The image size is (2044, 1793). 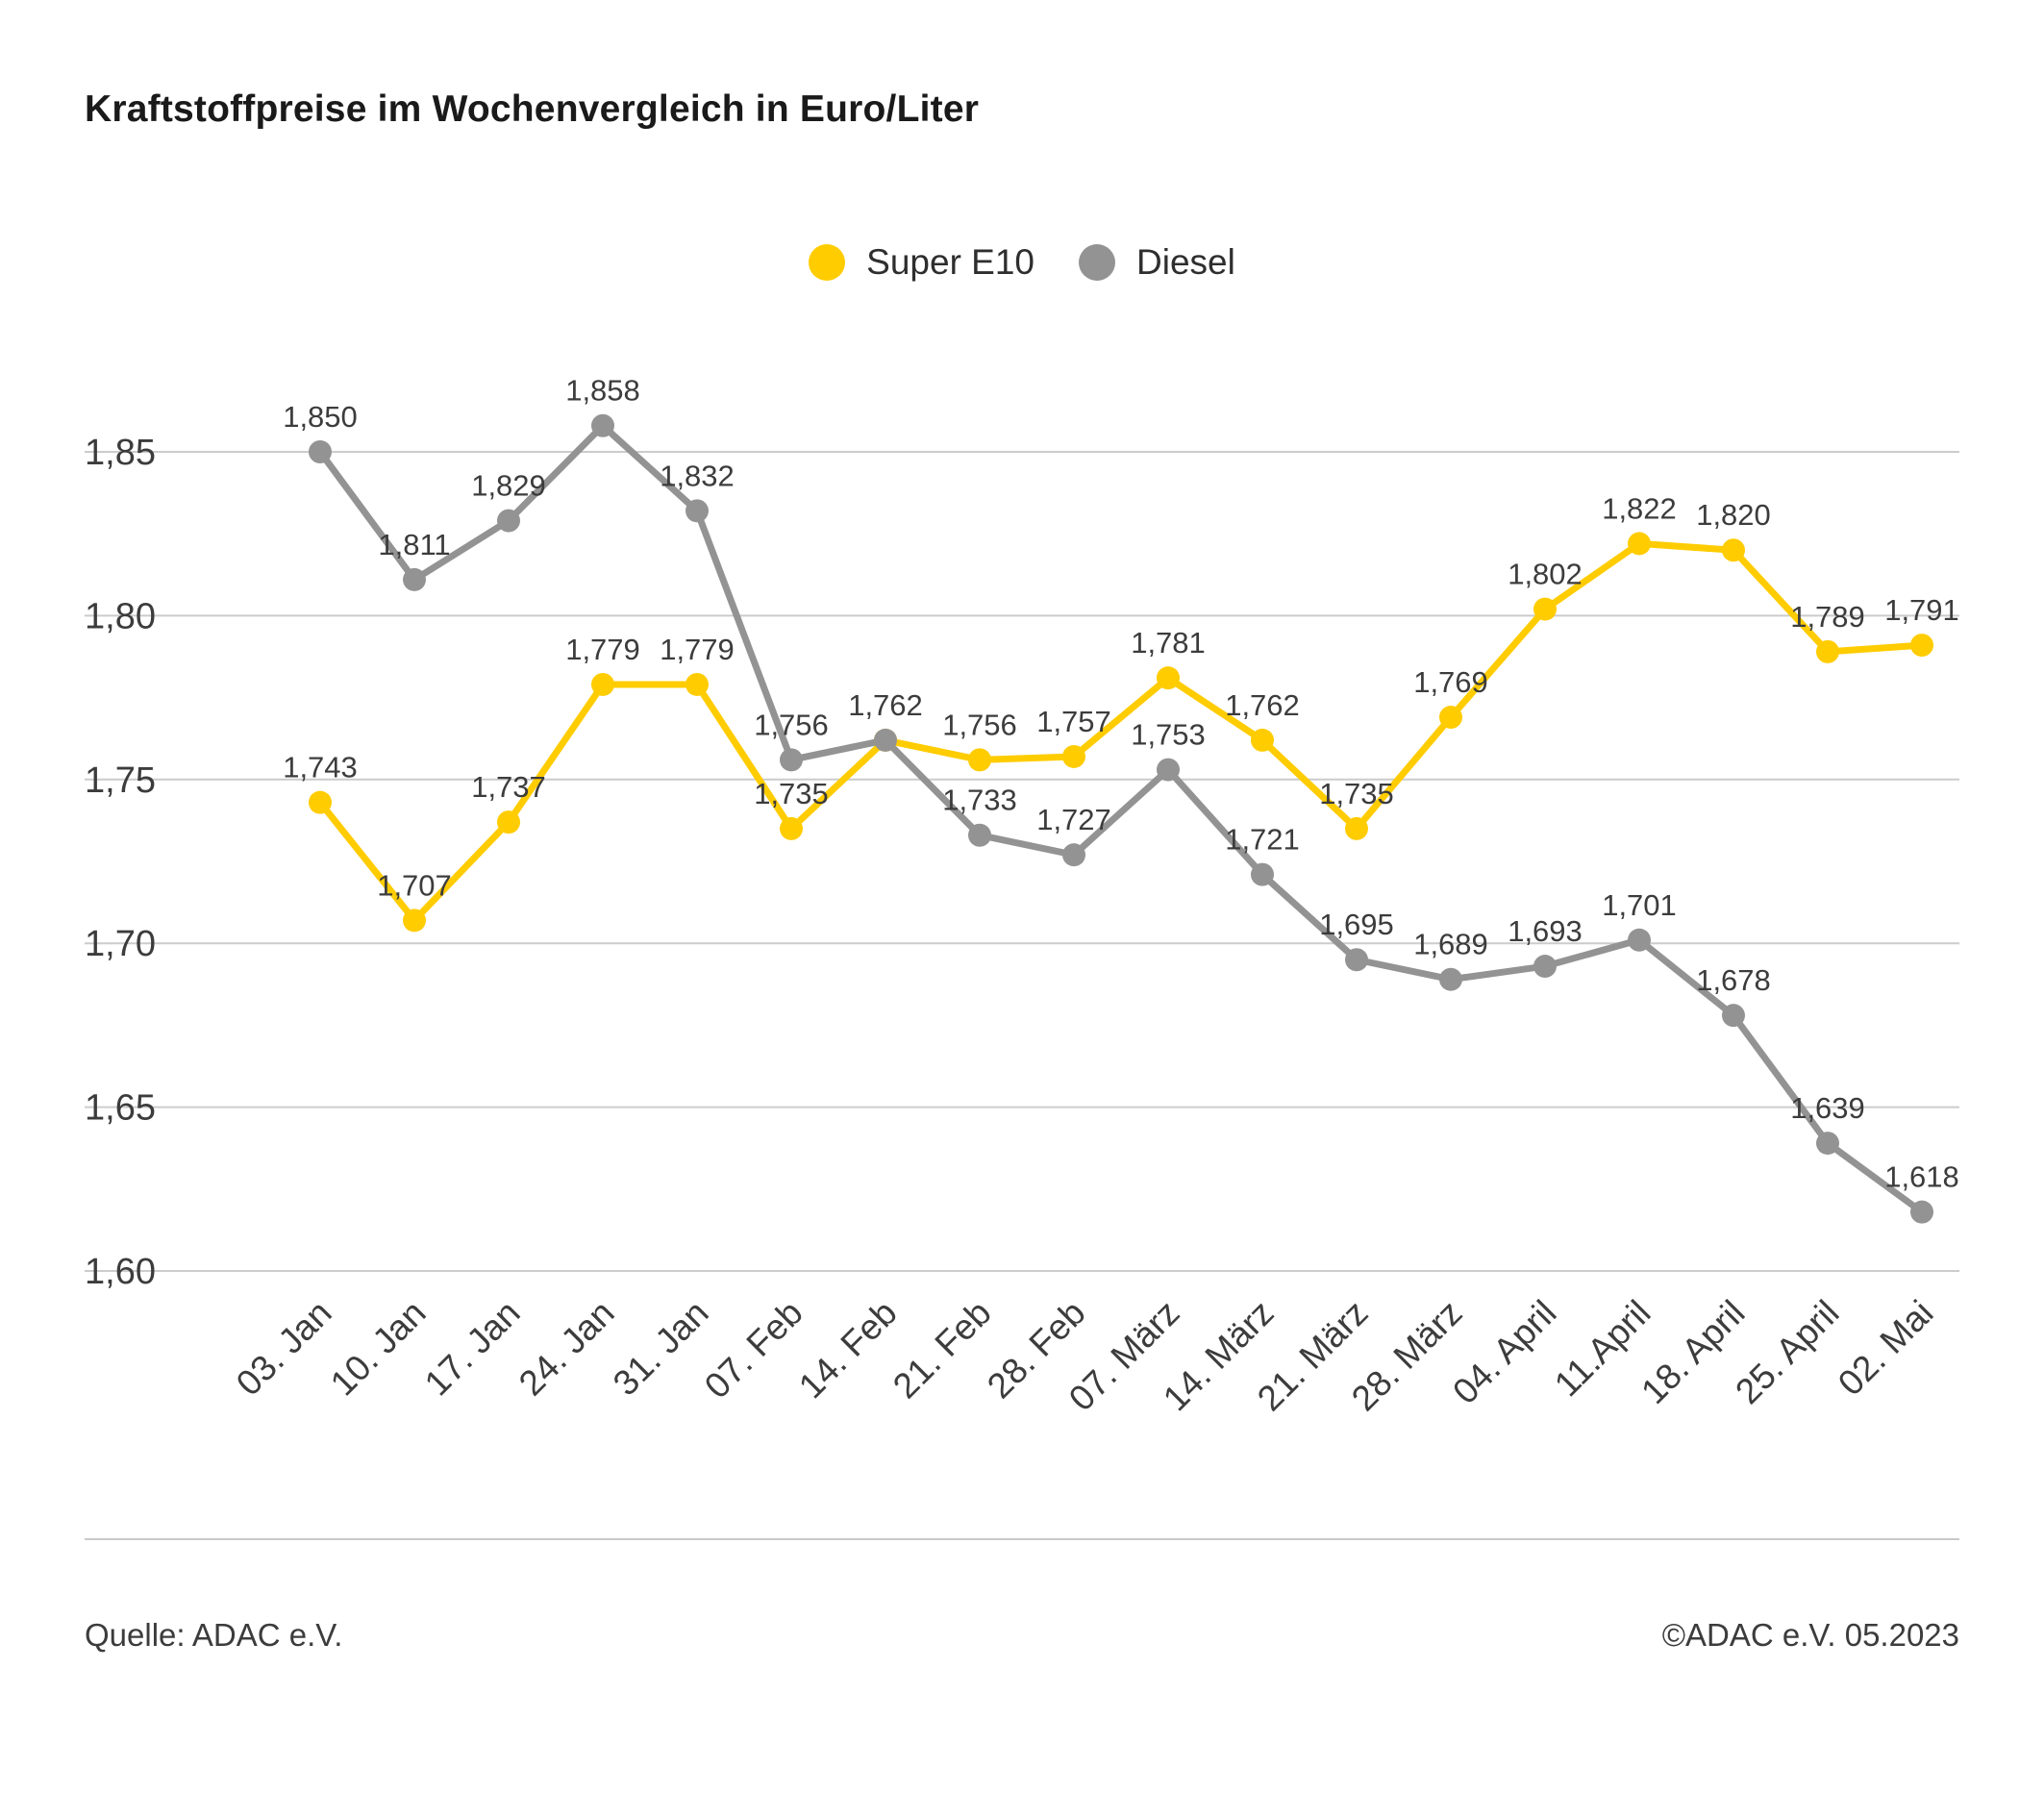 I want to click on legend-dot-super-e10-icon, so click(x=827, y=262).